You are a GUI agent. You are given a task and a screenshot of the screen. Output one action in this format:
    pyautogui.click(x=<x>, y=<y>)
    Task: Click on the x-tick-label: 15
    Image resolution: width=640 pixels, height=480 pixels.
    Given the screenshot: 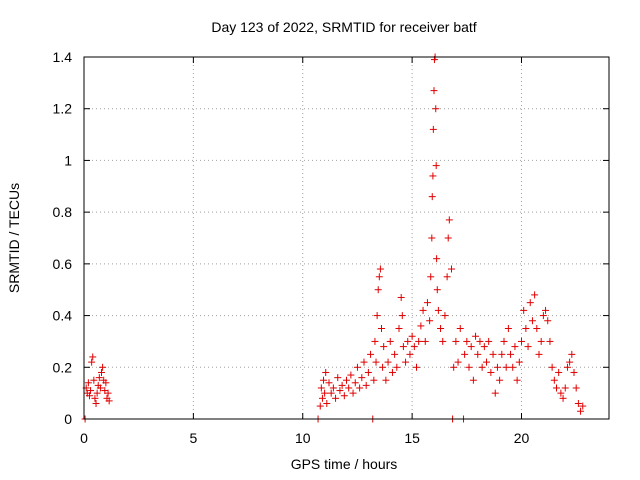 What is the action you would take?
    pyautogui.click(x=412, y=438)
    